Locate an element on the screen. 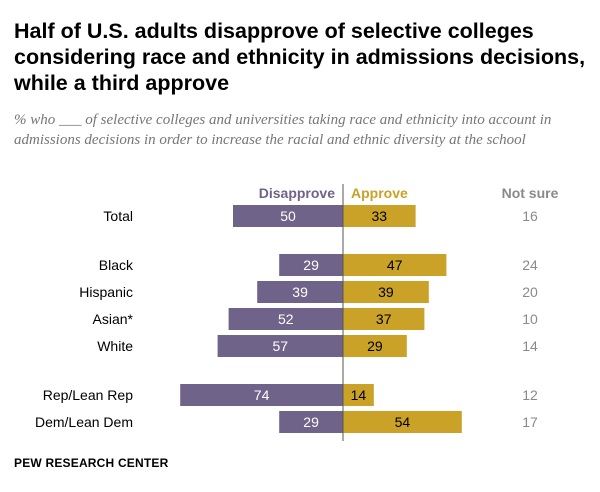 This screenshot has height=492, width=600. value-label-not-sure: 10 is located at coordinates (530, 319).